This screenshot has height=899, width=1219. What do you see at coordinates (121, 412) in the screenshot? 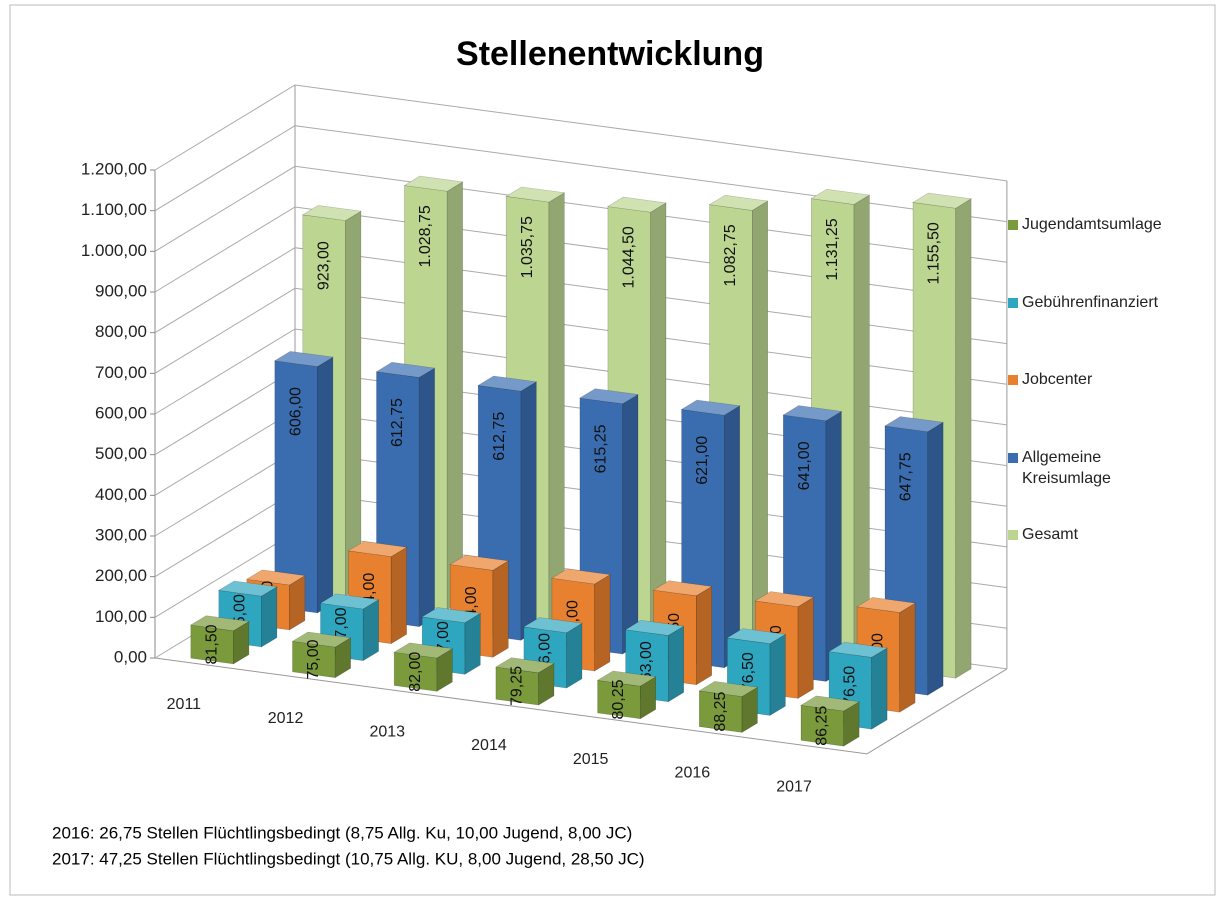
I see `y-tick-label: 600,00` at bounding box center [121, 412].